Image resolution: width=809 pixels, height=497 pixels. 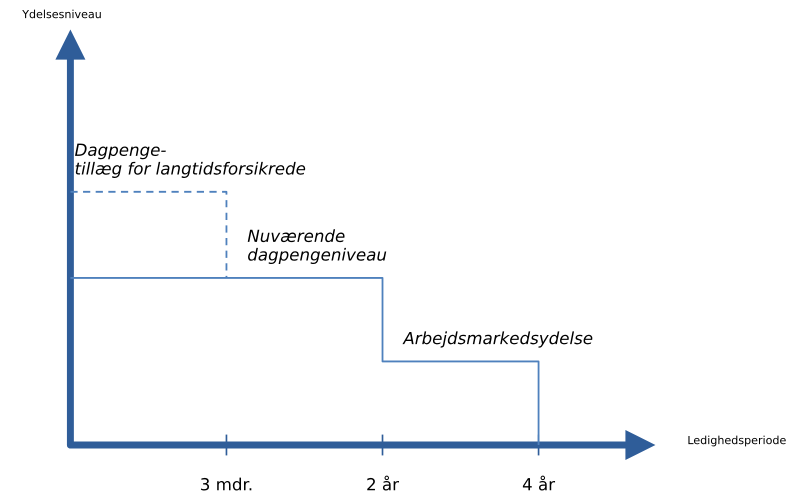 What do you see at coordinates (61, 14) in the screenshot?
I see `text: Ydelsesniveau` at bounding box center [61, 14].